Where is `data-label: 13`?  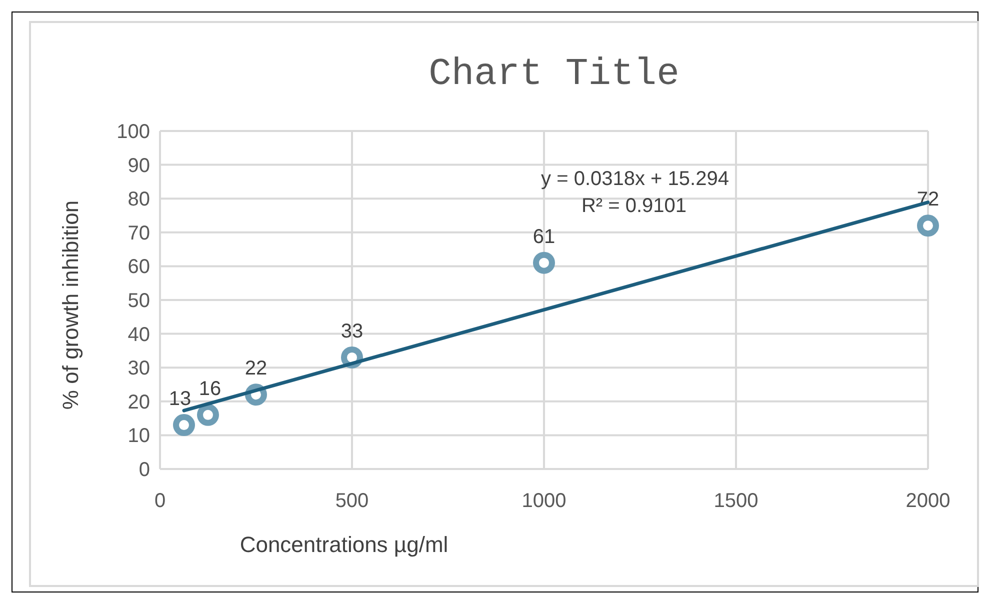 data-label: 13 is located at coordinates (180, 399).